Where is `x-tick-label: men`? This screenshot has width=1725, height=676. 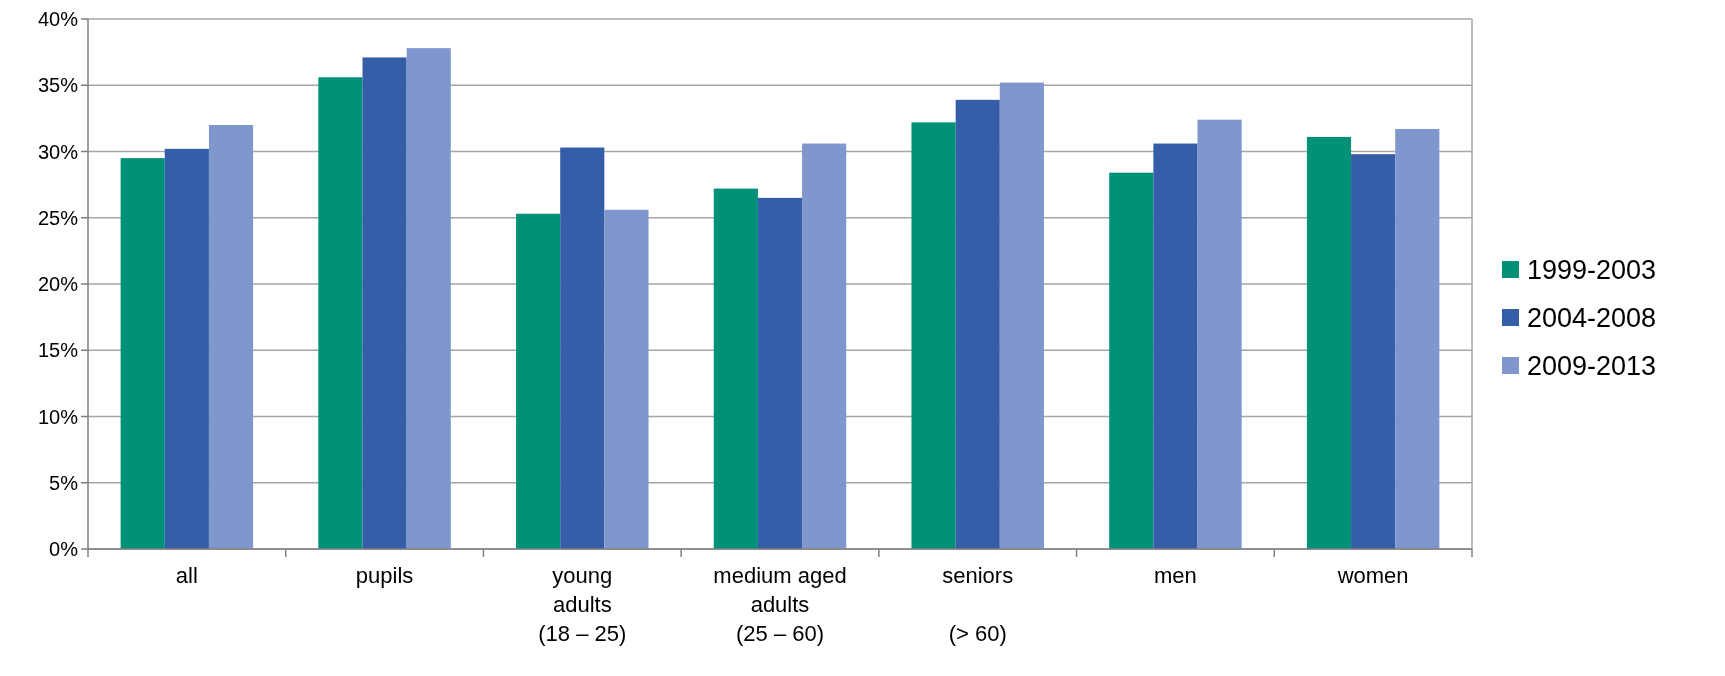 x-tick-label: men is located at coordinates (1175, 575).